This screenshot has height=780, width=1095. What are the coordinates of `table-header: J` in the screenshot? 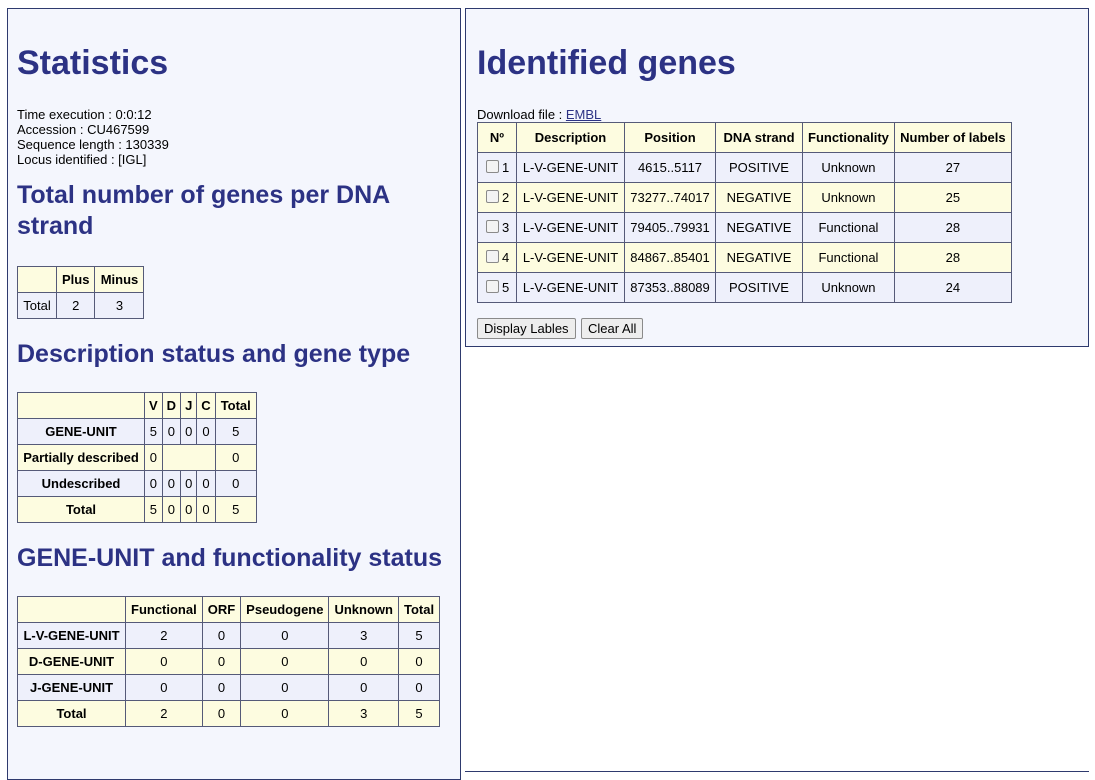 It's located at (189, 405).